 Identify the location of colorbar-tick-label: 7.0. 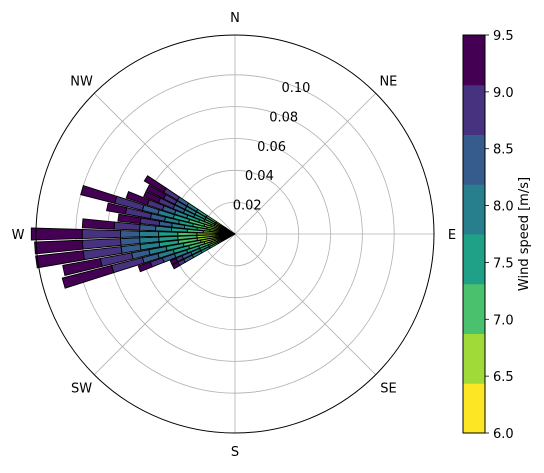
(503, 320).